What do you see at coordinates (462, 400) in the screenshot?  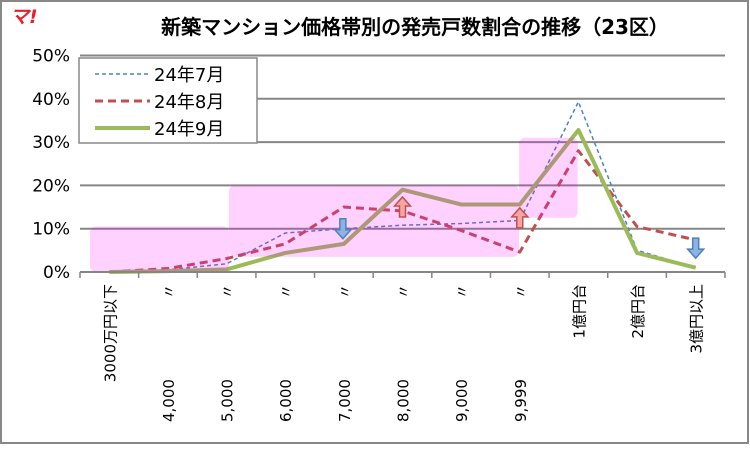 I see `x-tick-label: 9,000` at bounding box center [462, 400].